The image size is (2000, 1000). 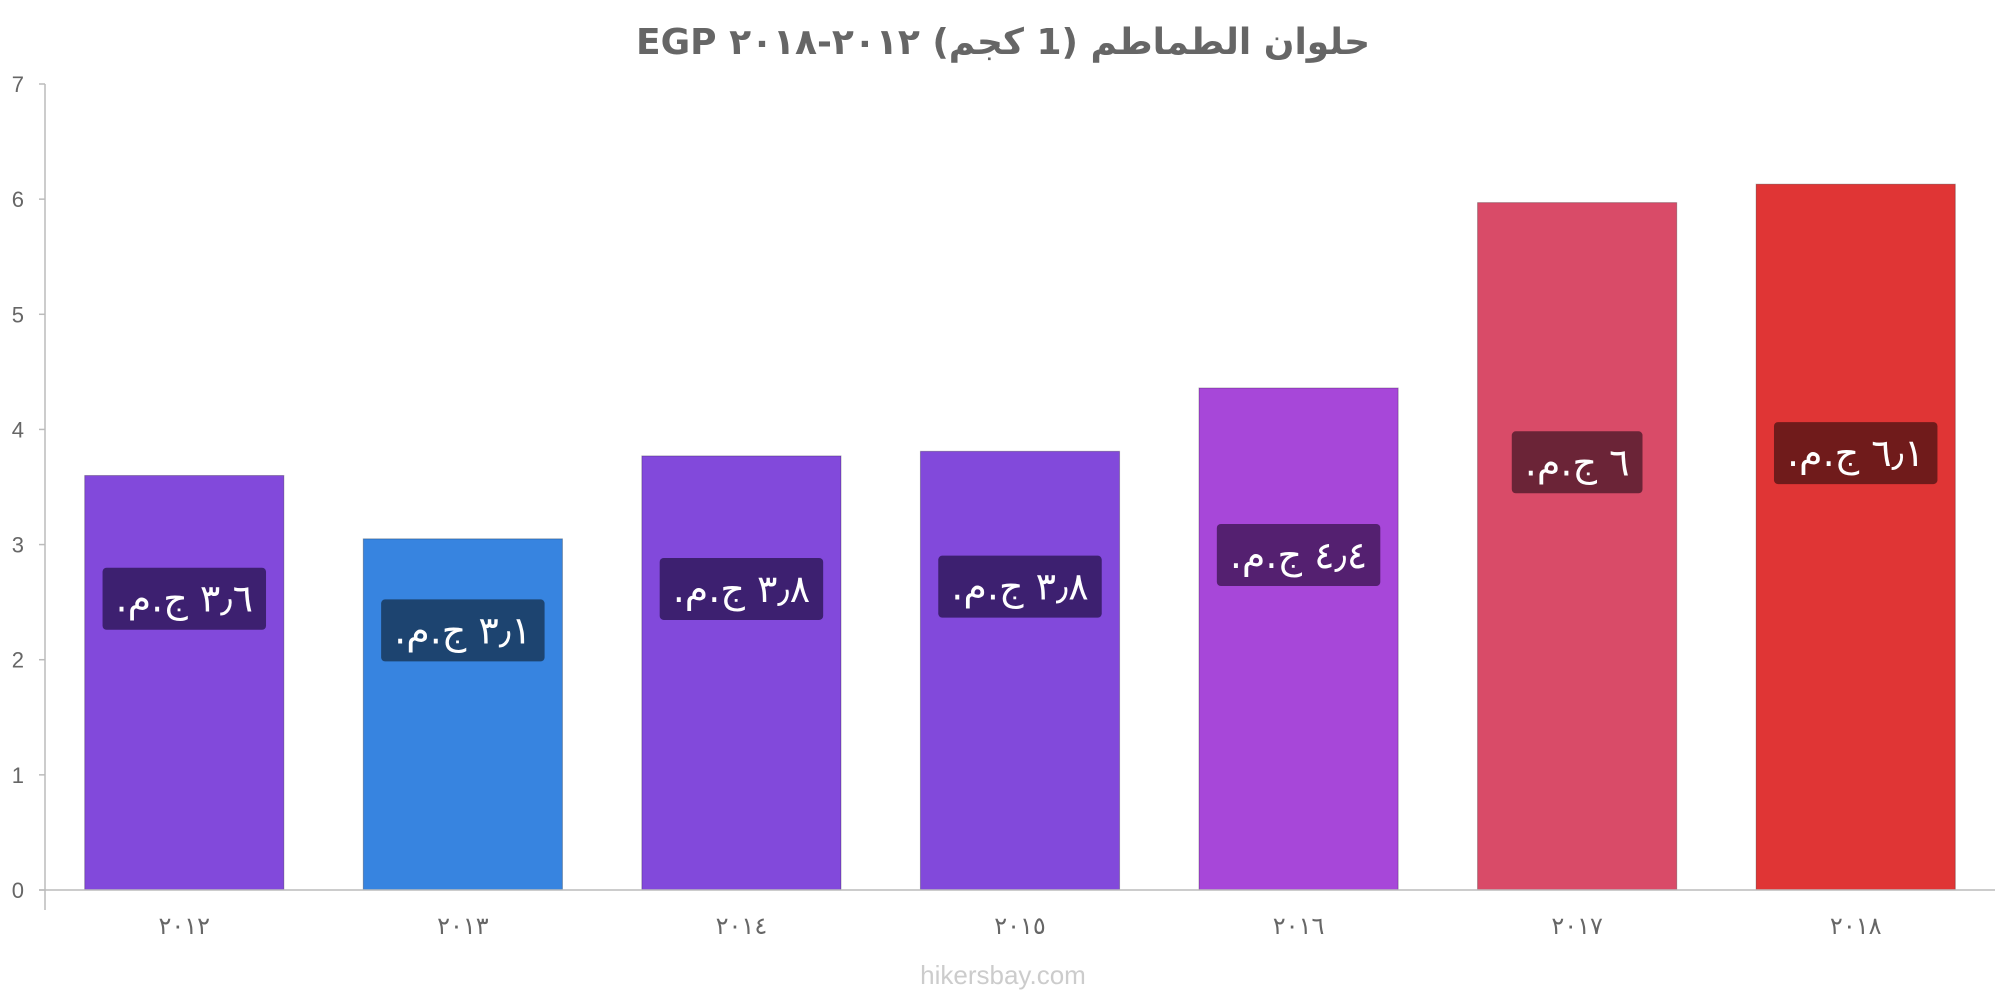 What do you see at coordinates (18, 199) in the screenshot?
I see `y-tick-label: 6` at bounding box center [18, 199].